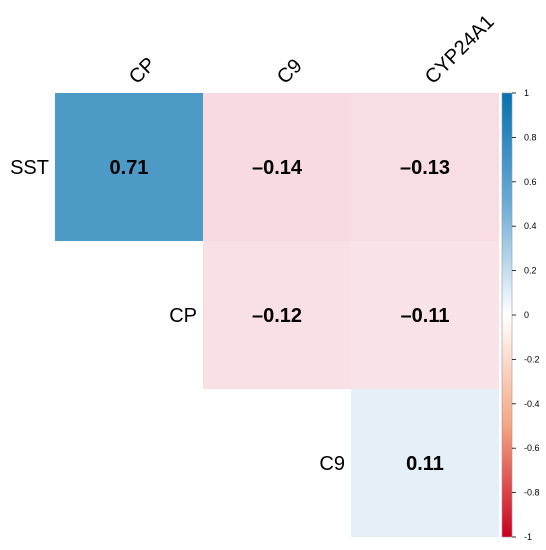 The image size is (546, 550). What do you see at coordinates (29, 168) in the screenshot?
I see `row-label: SST` at bounding box center [29, 168].